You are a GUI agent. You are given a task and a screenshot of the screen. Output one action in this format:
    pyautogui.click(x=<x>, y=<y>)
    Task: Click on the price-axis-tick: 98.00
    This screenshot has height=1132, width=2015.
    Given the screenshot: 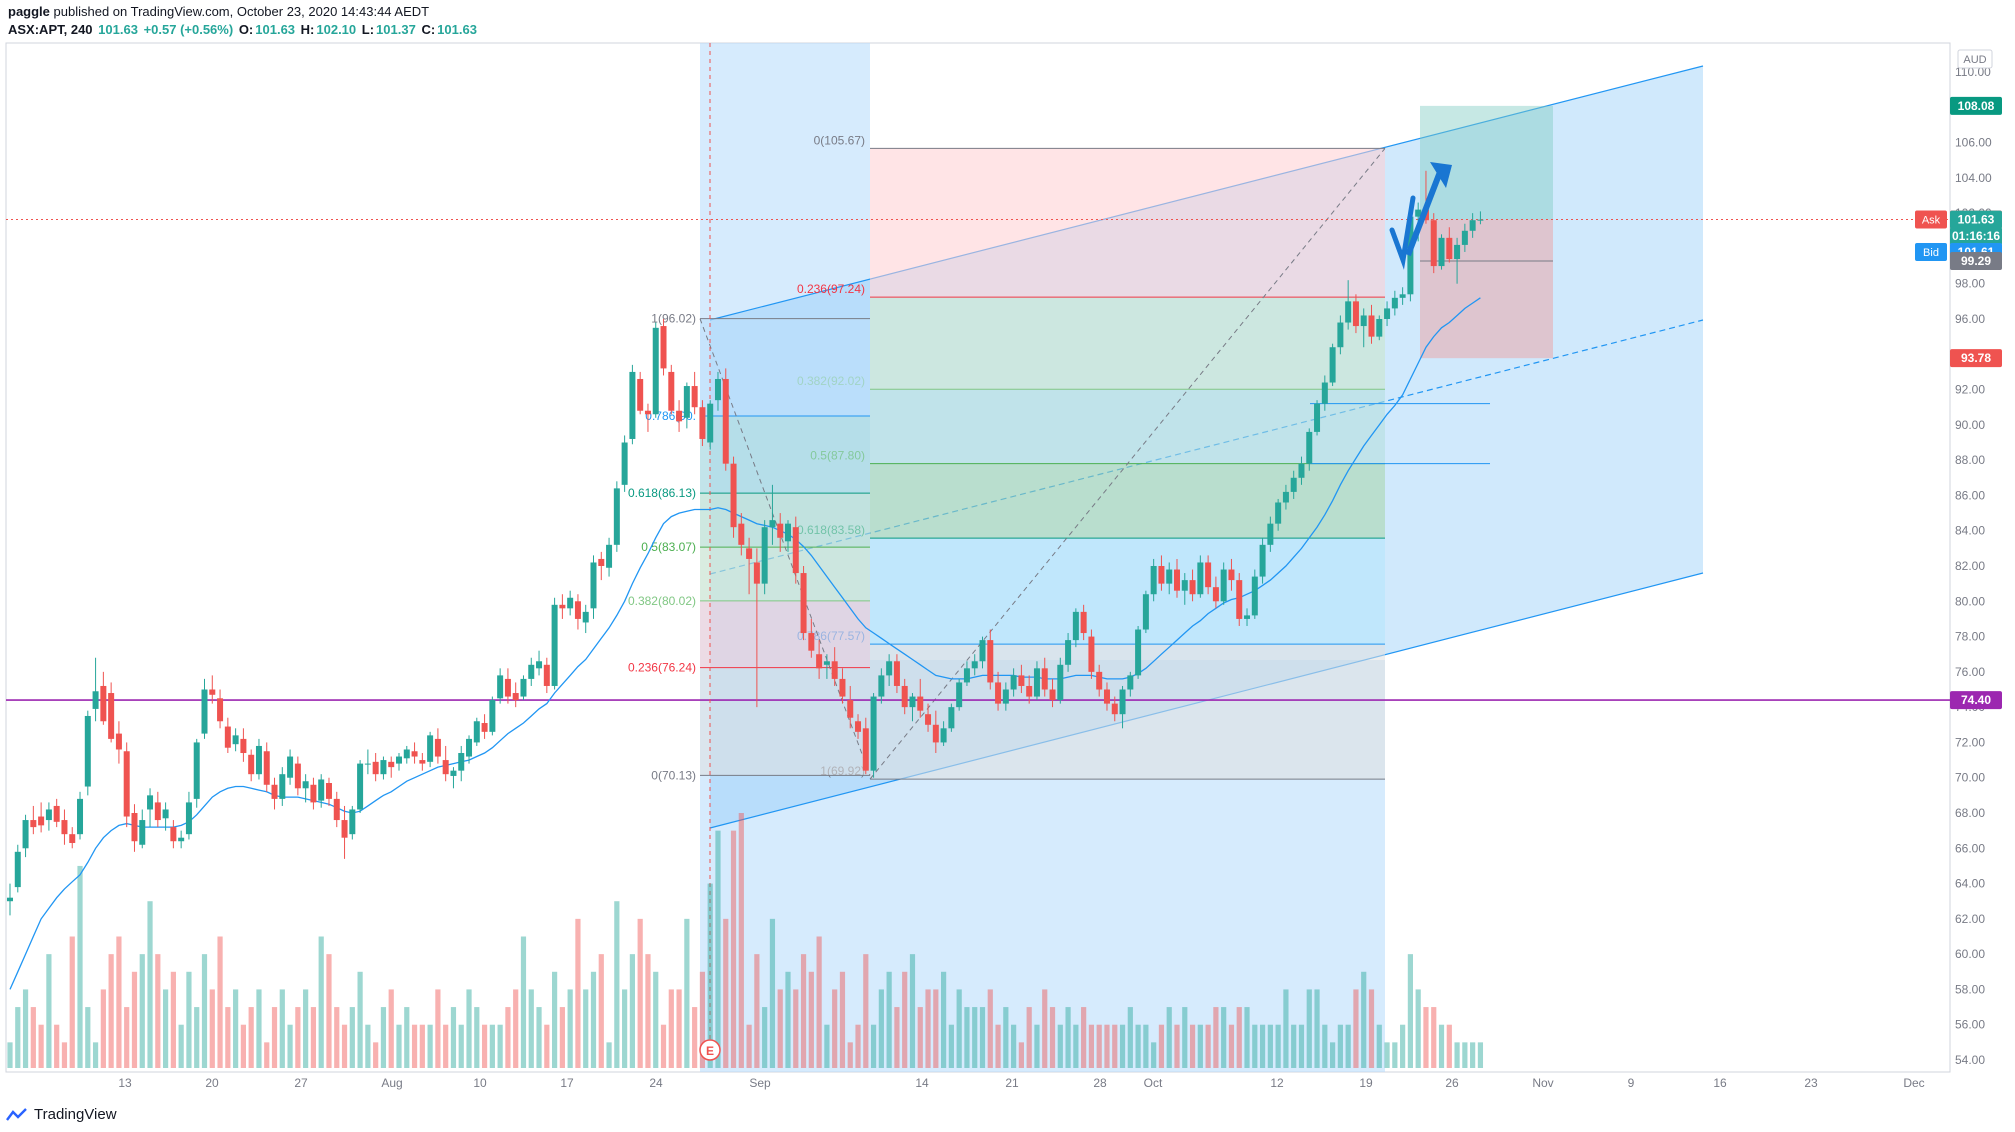 What is the action you would take?
    pyautogui.click(x=1970, y=284)
    